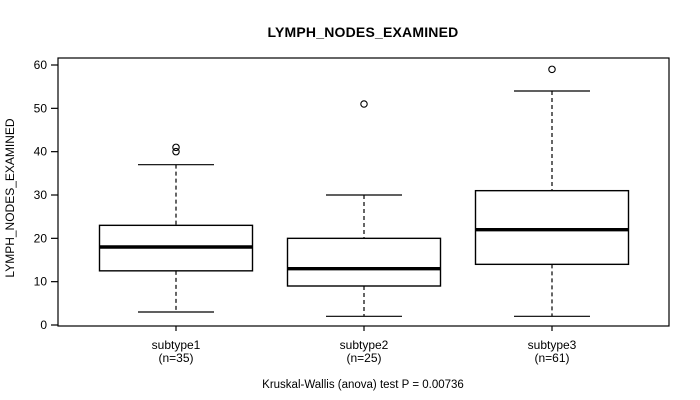 The height and width of the screenshot is (400, 700). Describe the element at coordinates (363, 385) in the screenshot. I see `caption: Kruskal-Wallis (anova) test P = 0.00736` at that location.